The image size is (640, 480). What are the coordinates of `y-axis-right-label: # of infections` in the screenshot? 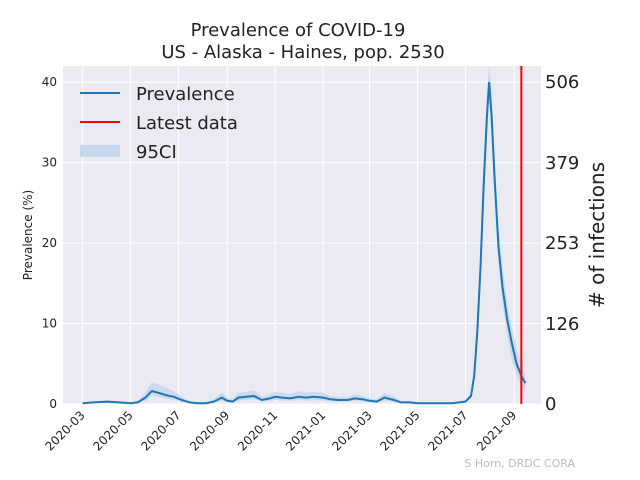 It's located at (597, 235).